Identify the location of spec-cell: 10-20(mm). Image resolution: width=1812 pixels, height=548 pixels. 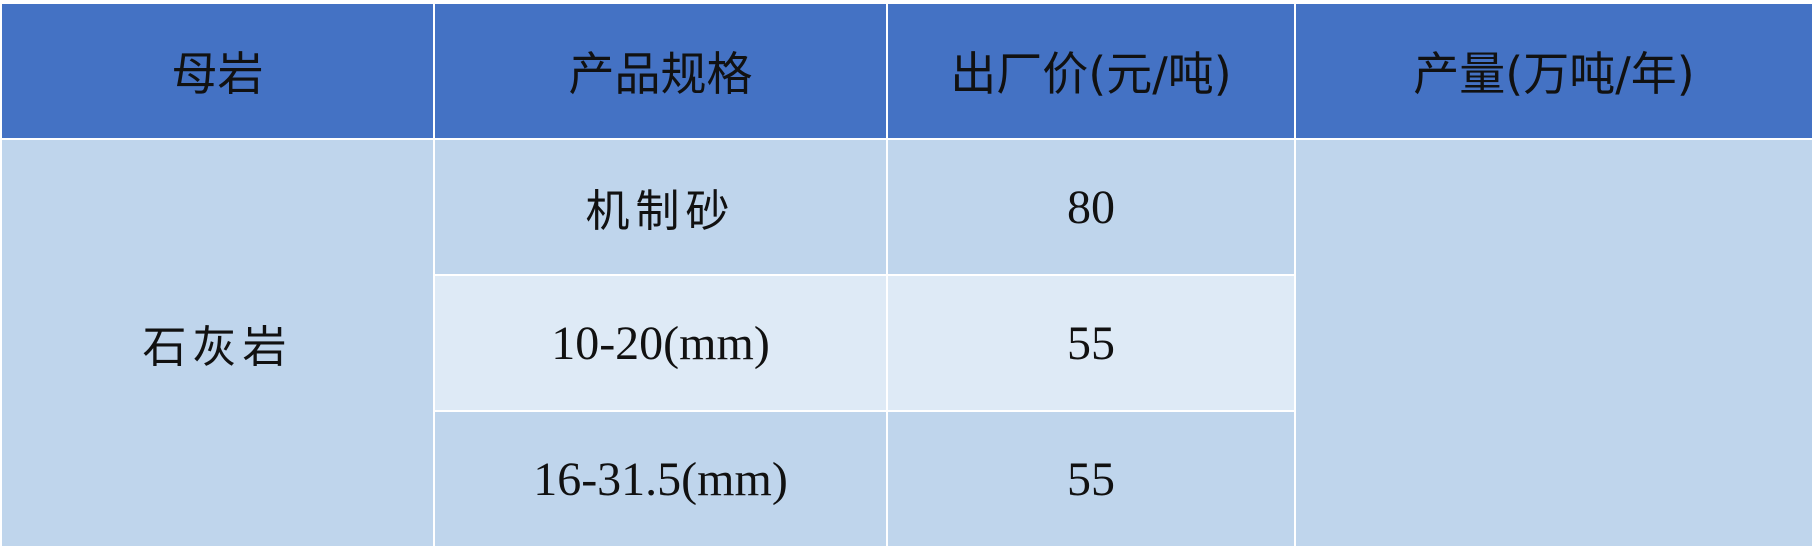
(660, 343).